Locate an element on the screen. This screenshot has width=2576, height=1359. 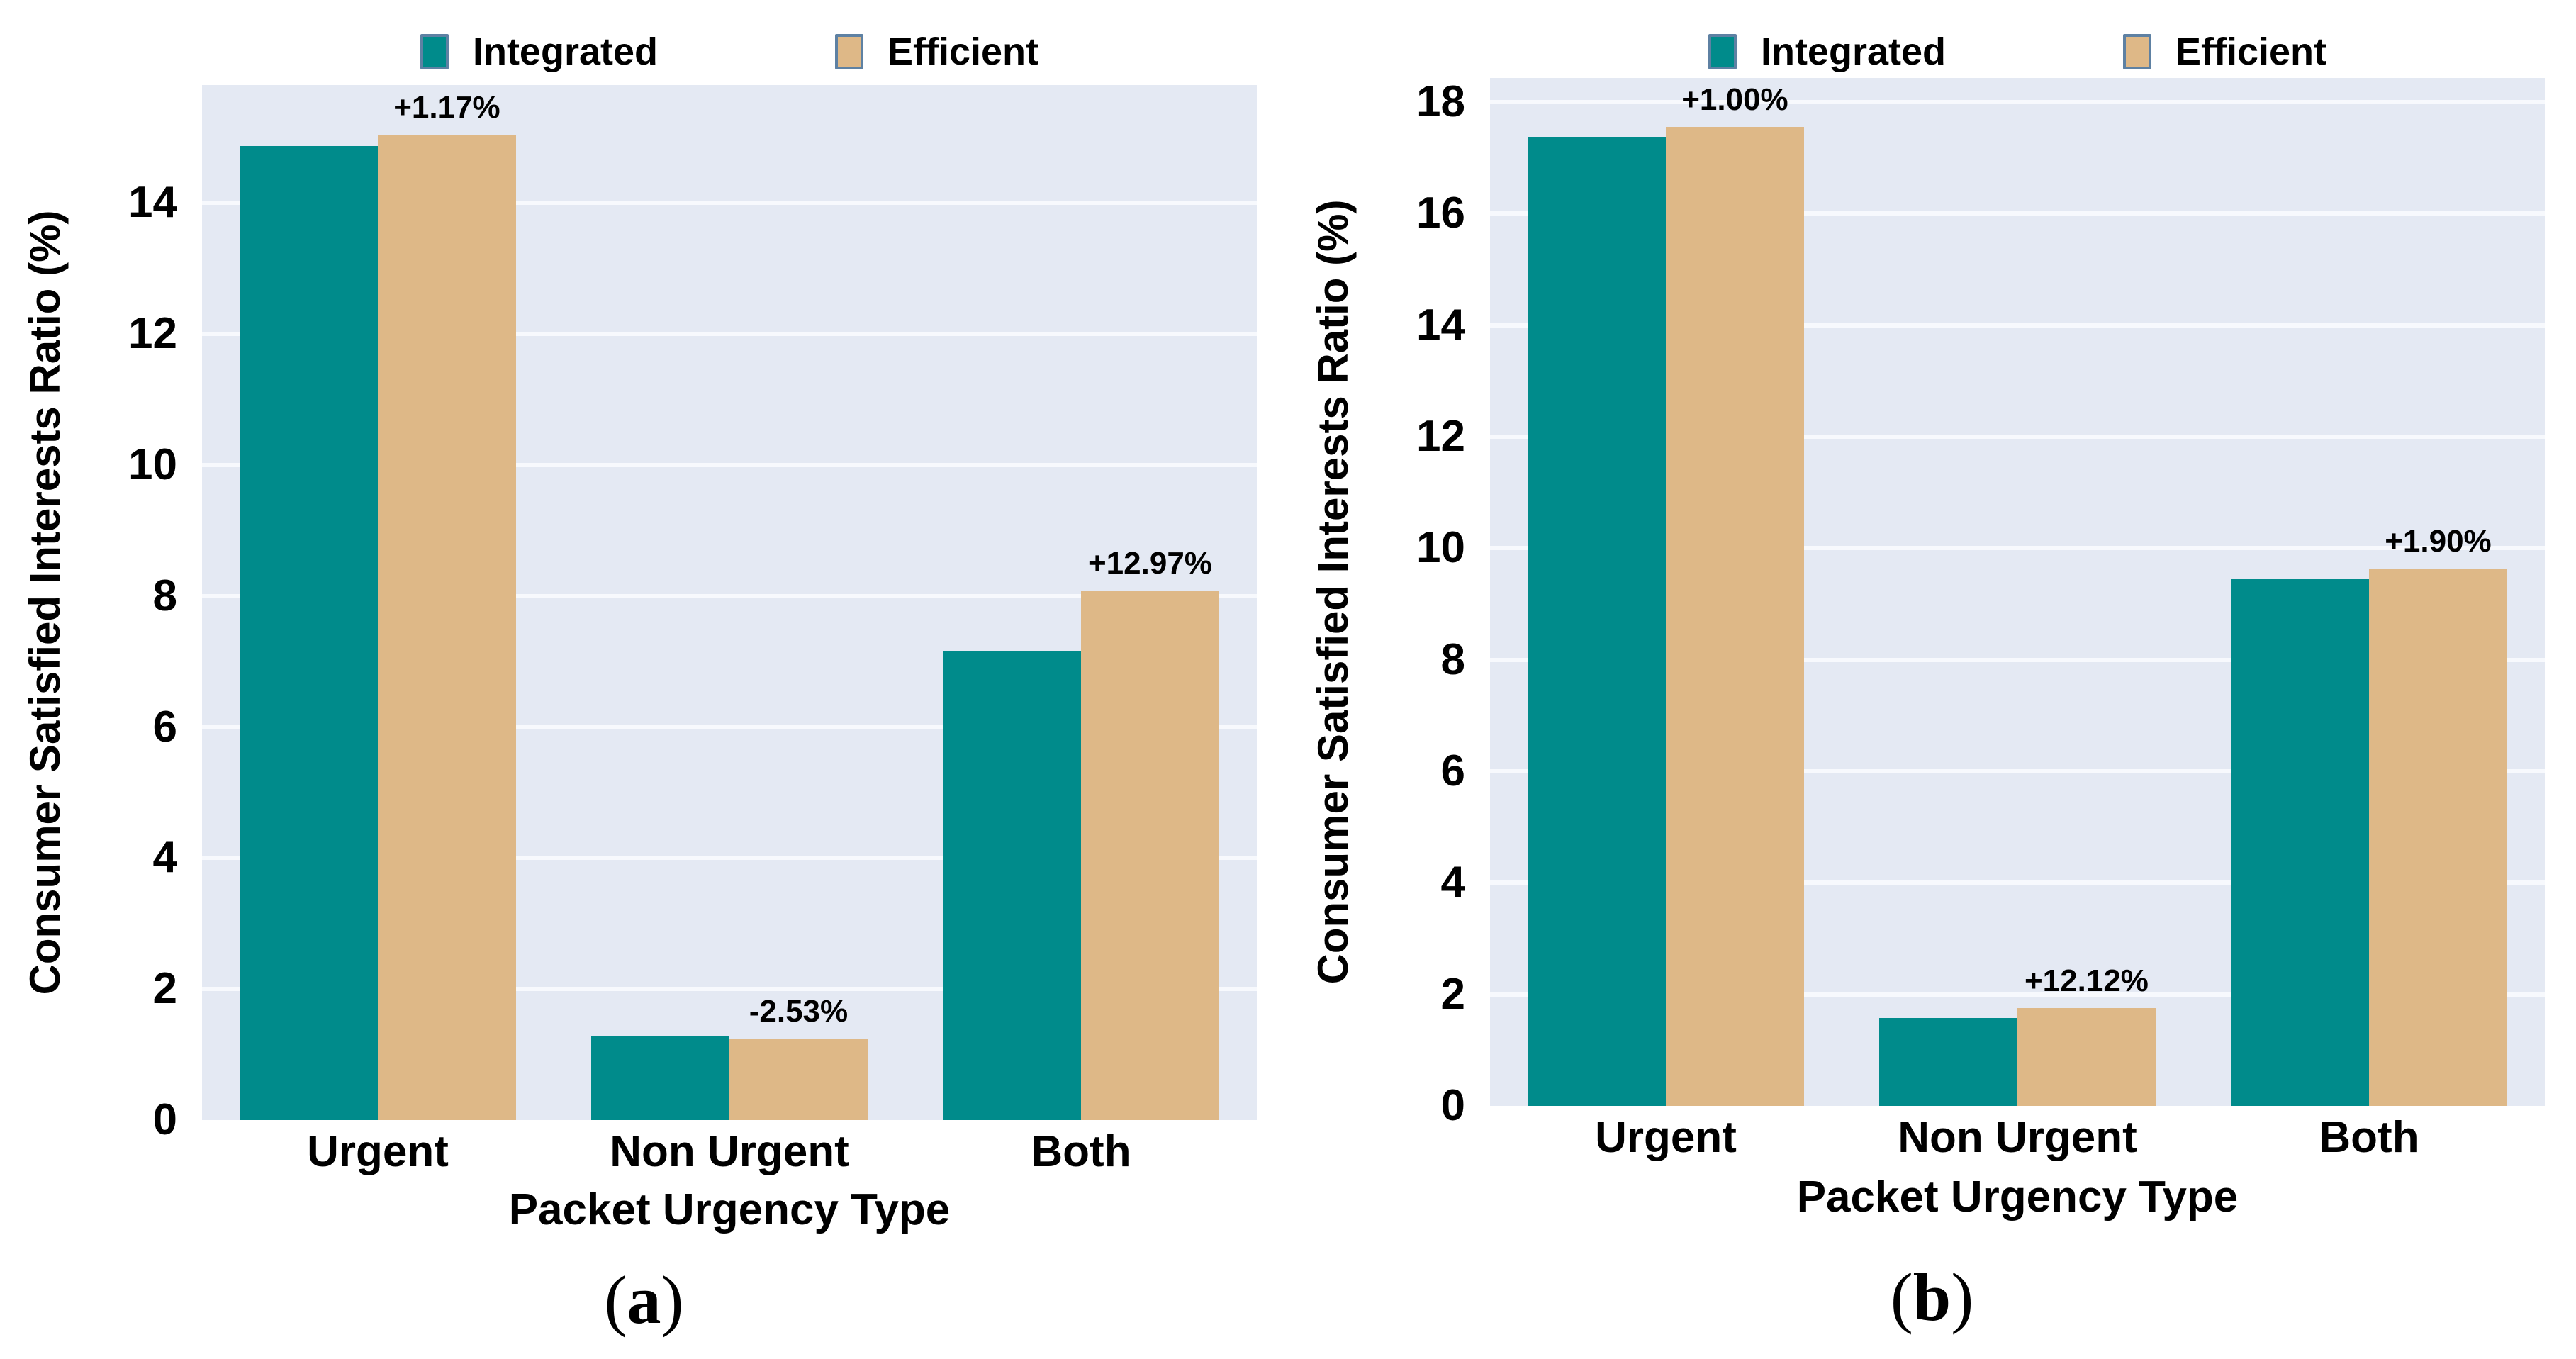
caption: (a) is located at coordinates (644, 1300).